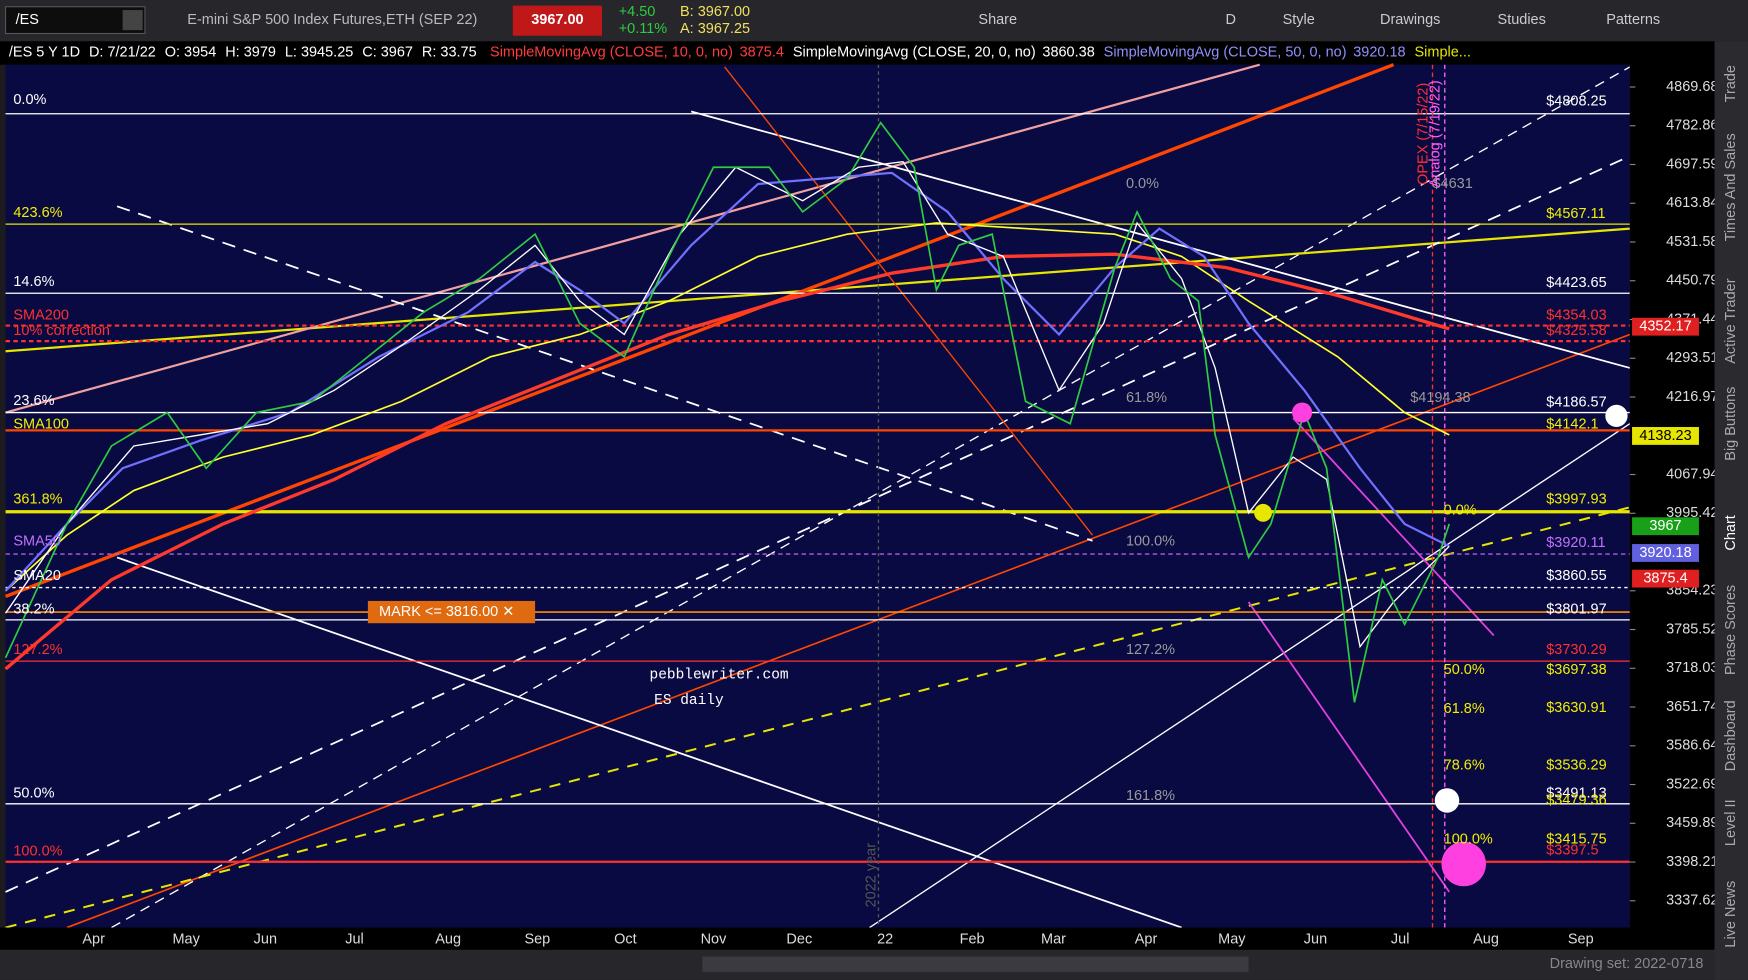  Describe the element at coordinates (1692, 358) in the screenshot. I see `price-tick-label: 4293.51` at that location.